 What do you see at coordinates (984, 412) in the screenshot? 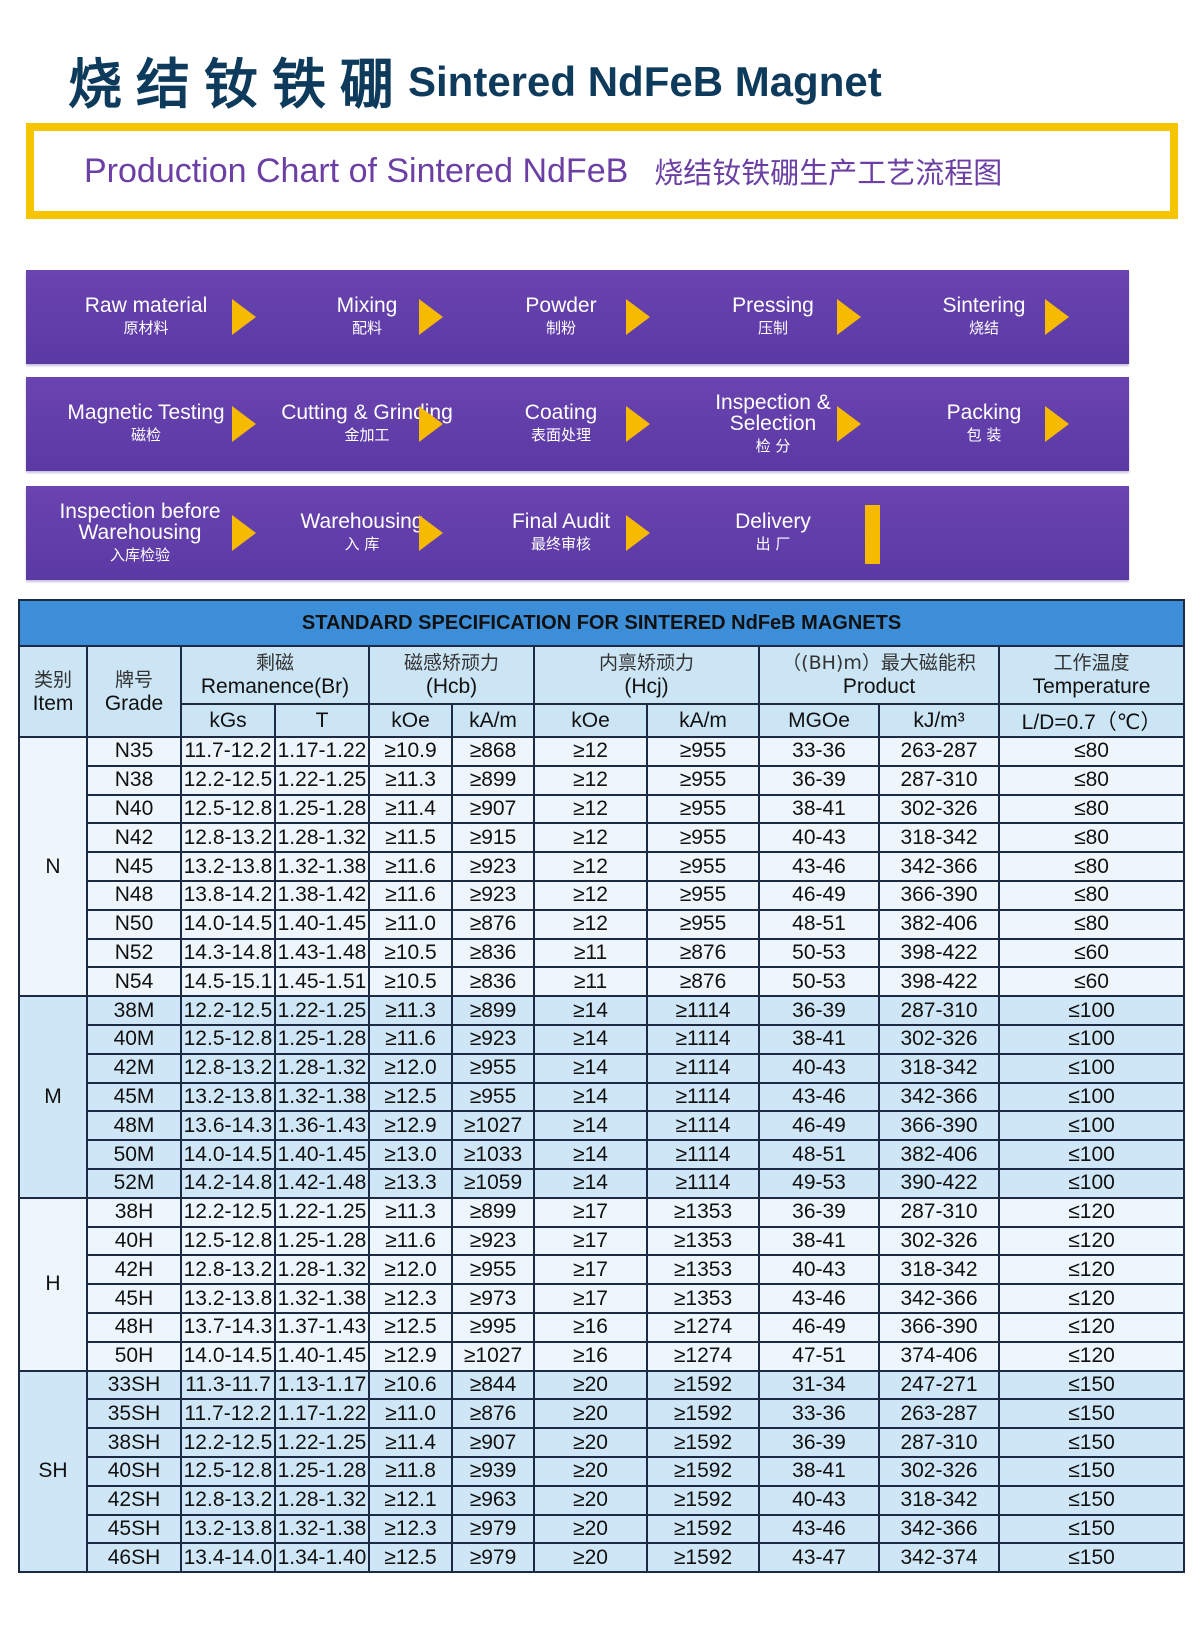
I see `step-label-en: Packing` at bounding box center [984, 412].